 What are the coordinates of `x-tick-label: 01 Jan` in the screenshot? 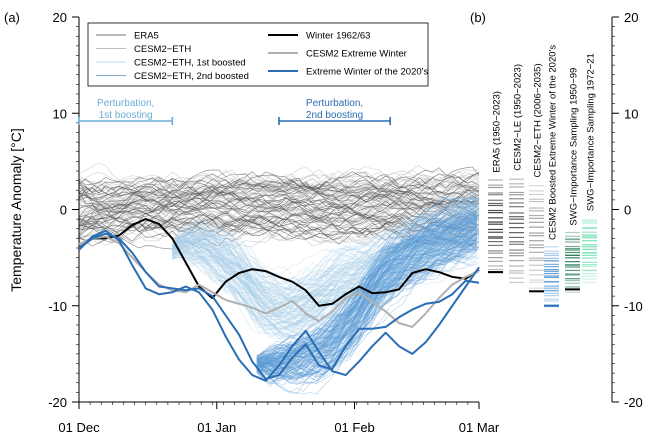 It's located at (216, 427).